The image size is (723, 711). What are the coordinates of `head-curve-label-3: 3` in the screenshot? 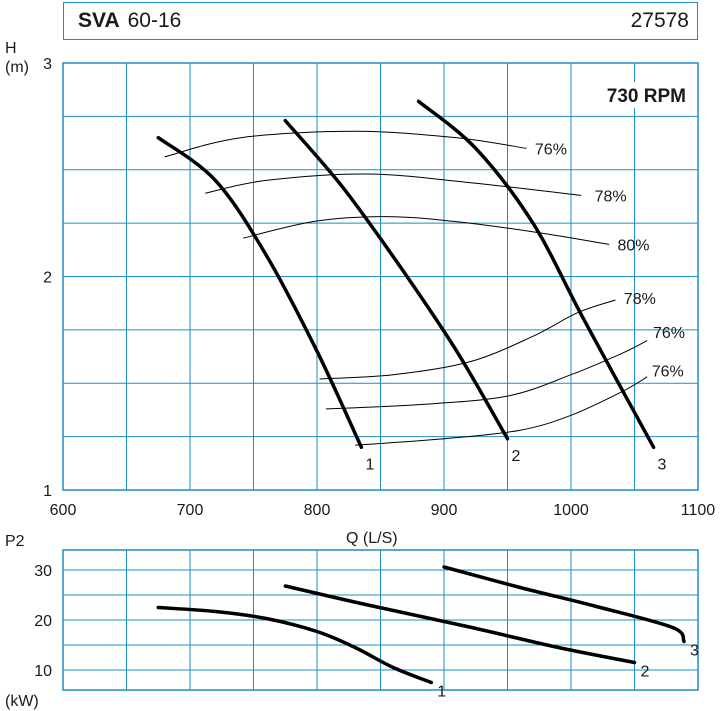 It's located at (662, 464).